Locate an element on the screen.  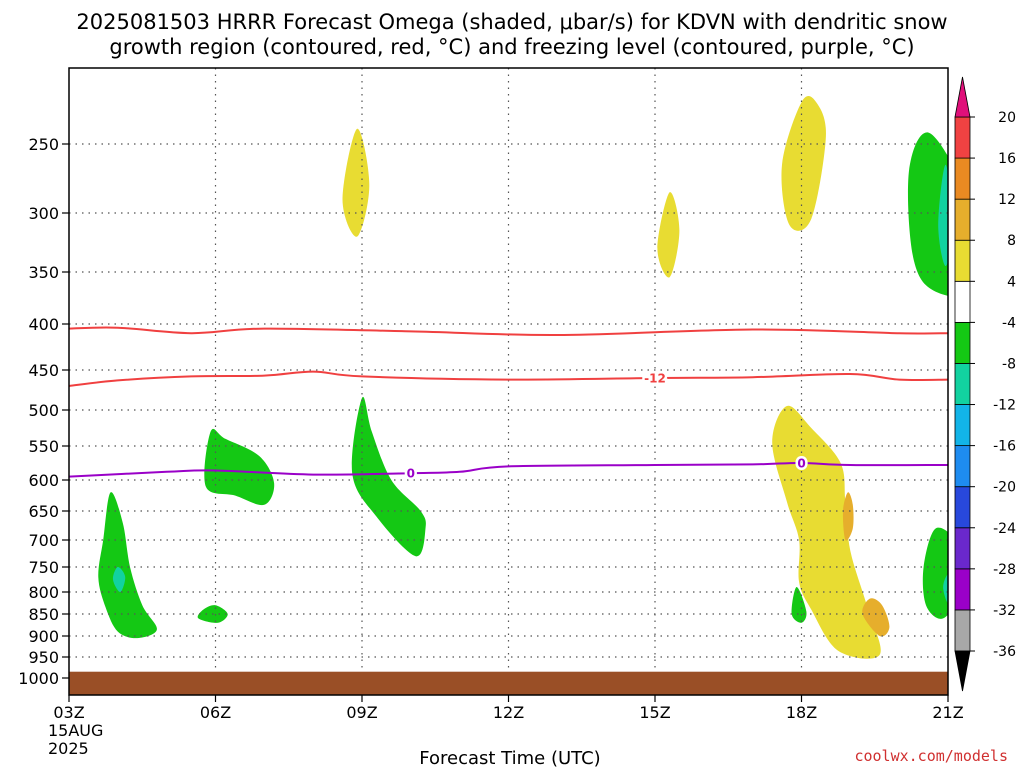
y-tick-label: 350 is located at coordinates (43, 272).